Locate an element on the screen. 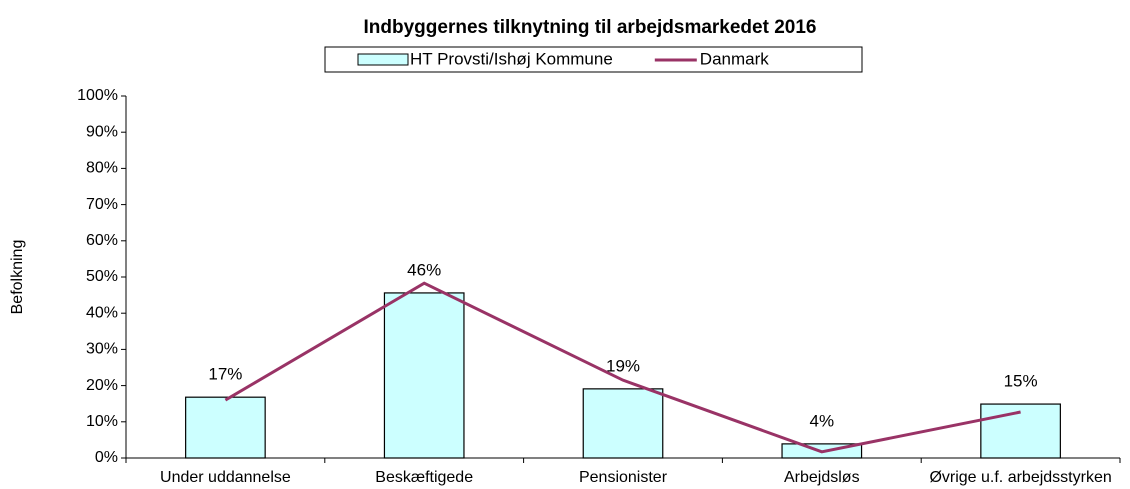  legend-box is located at coordinates (593, 59).